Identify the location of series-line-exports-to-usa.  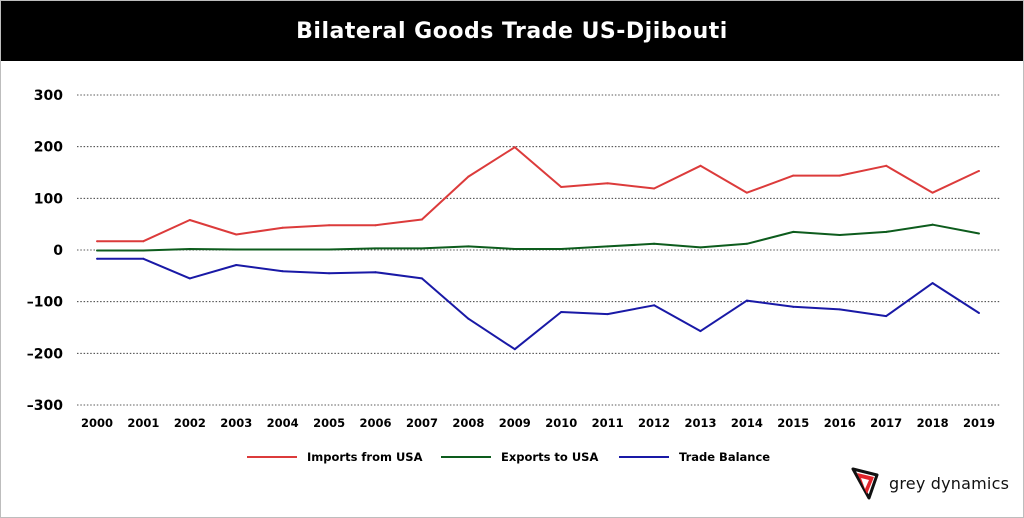
(538, 237).